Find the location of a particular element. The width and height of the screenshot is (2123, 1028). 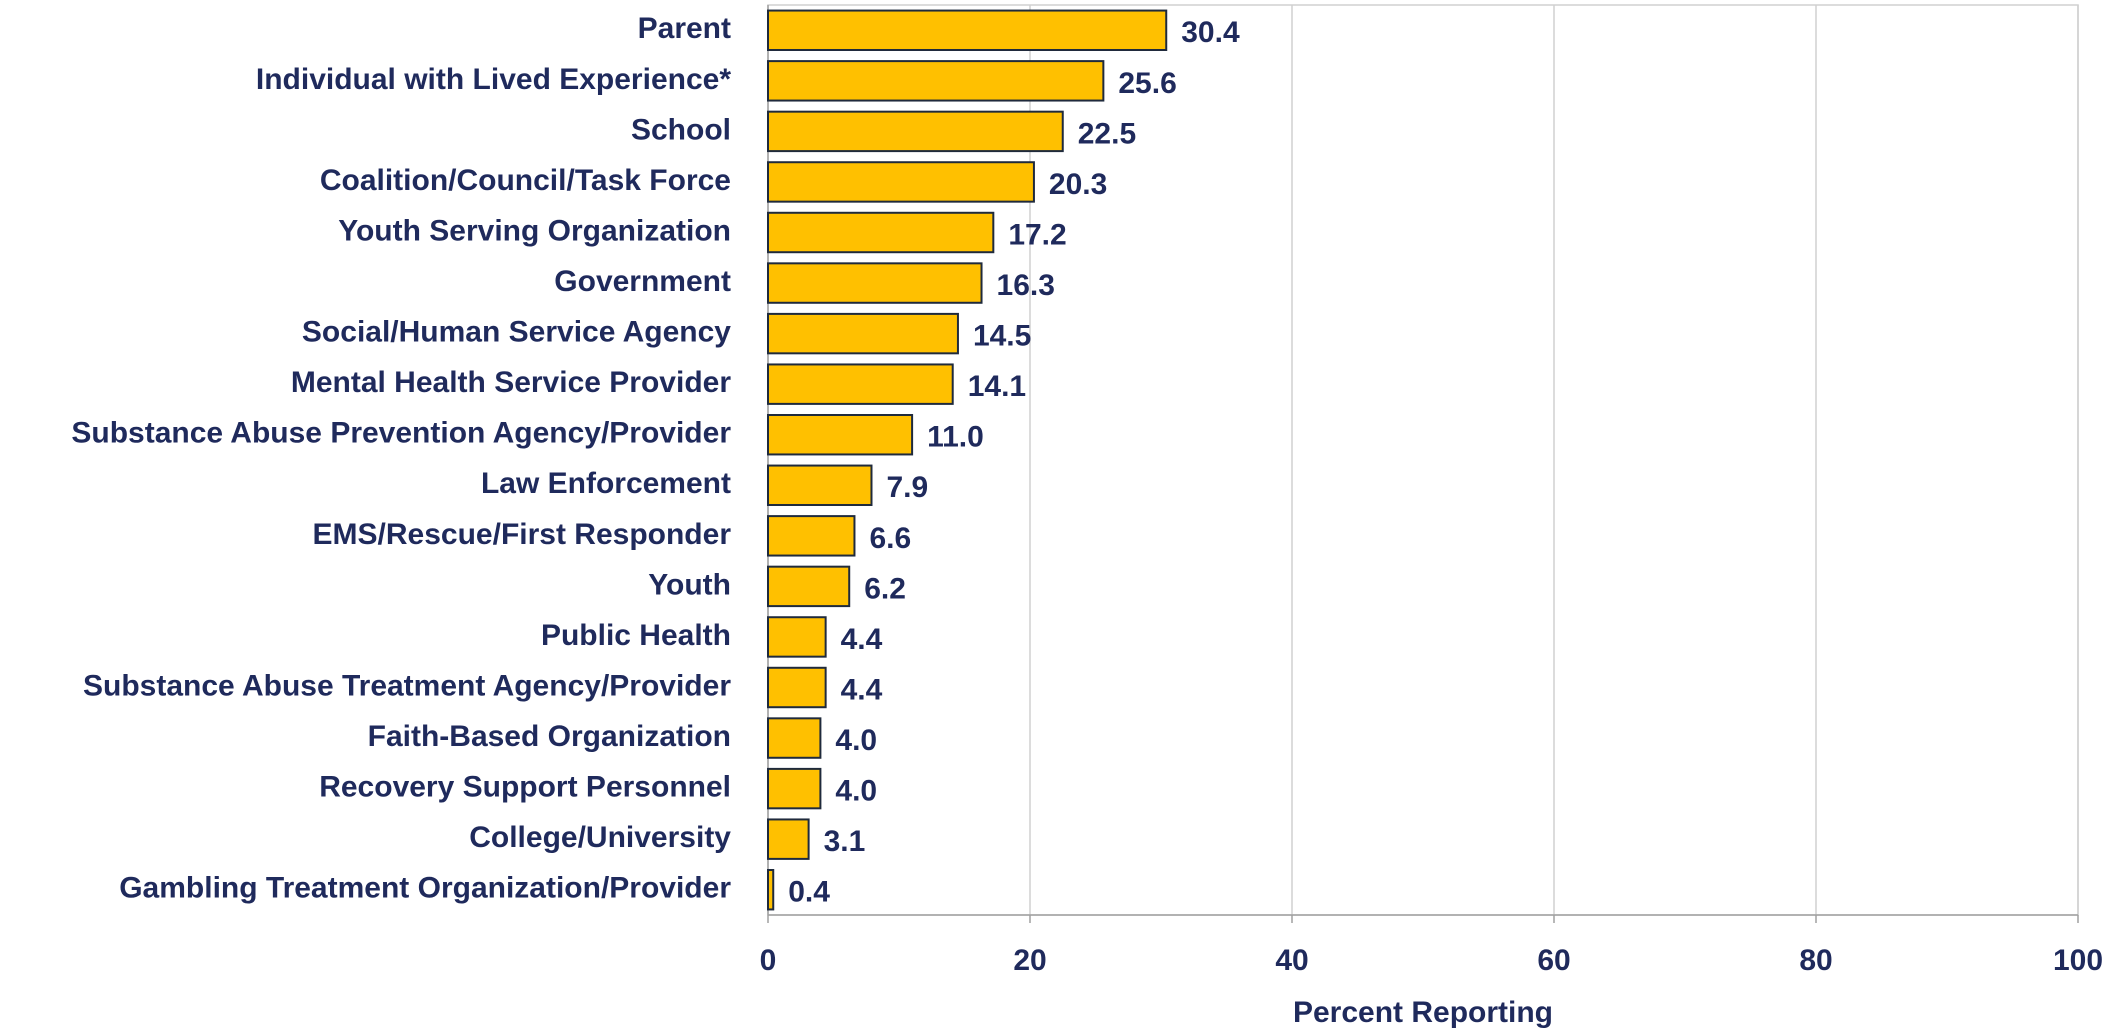

data-label: 14.5 is located at coordinates (1002, 336).